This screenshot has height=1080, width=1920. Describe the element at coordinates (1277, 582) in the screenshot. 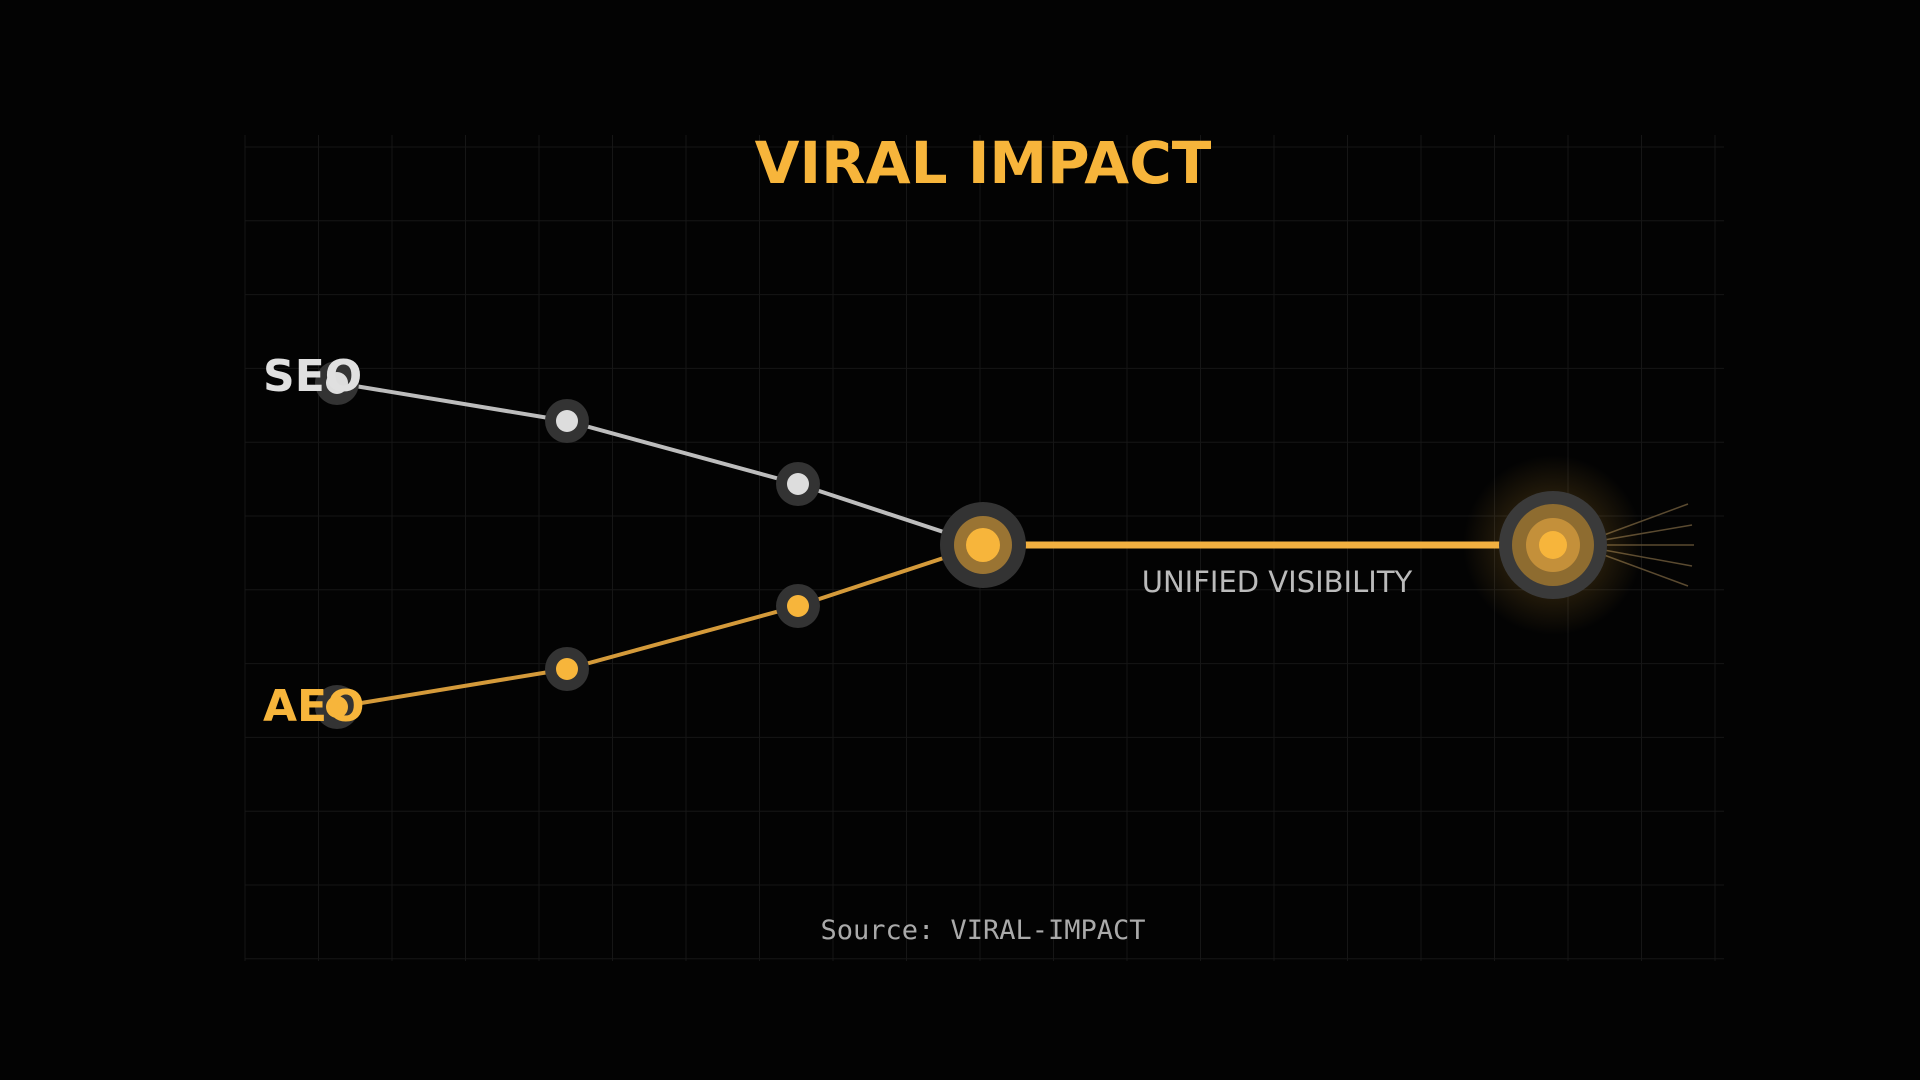

I see `output-label: UNIFIED VISIBILITY` at that location.